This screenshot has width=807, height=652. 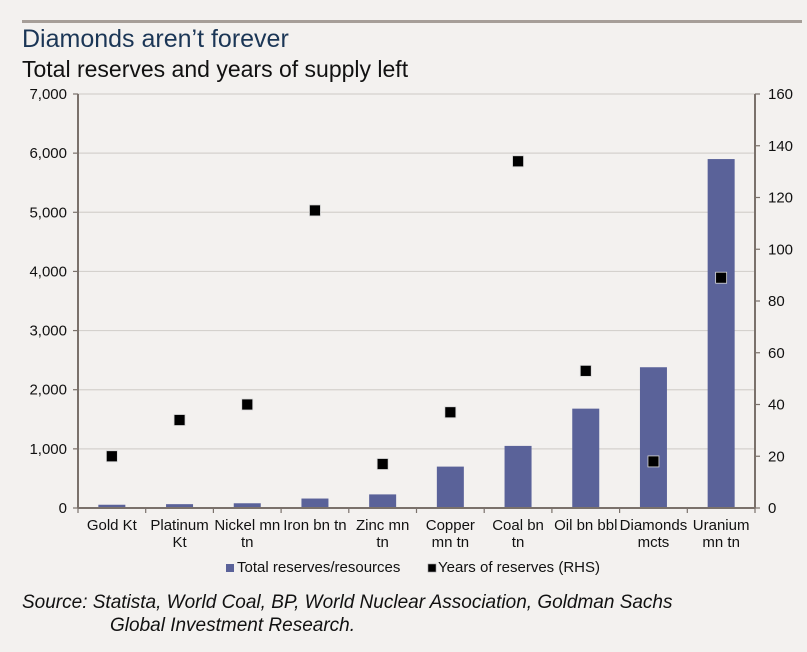 I want to click on left-tick-label: 3,000, so click(x=48, y=331).